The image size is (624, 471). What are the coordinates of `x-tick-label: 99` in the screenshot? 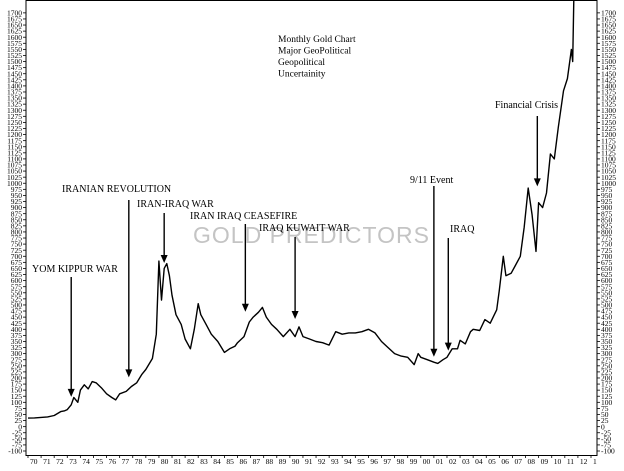 It's located at (414, 461).